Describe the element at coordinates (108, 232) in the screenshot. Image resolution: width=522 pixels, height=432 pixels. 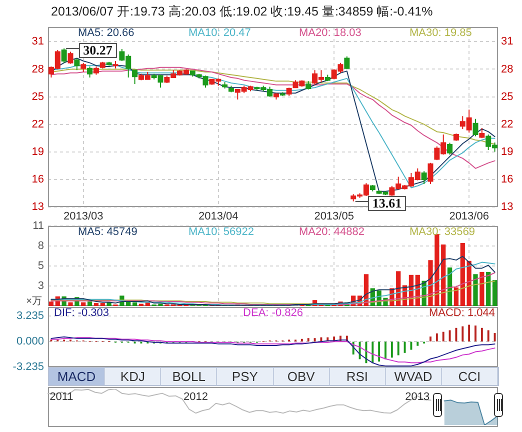
I see `text: MA5: 45749` at that location.